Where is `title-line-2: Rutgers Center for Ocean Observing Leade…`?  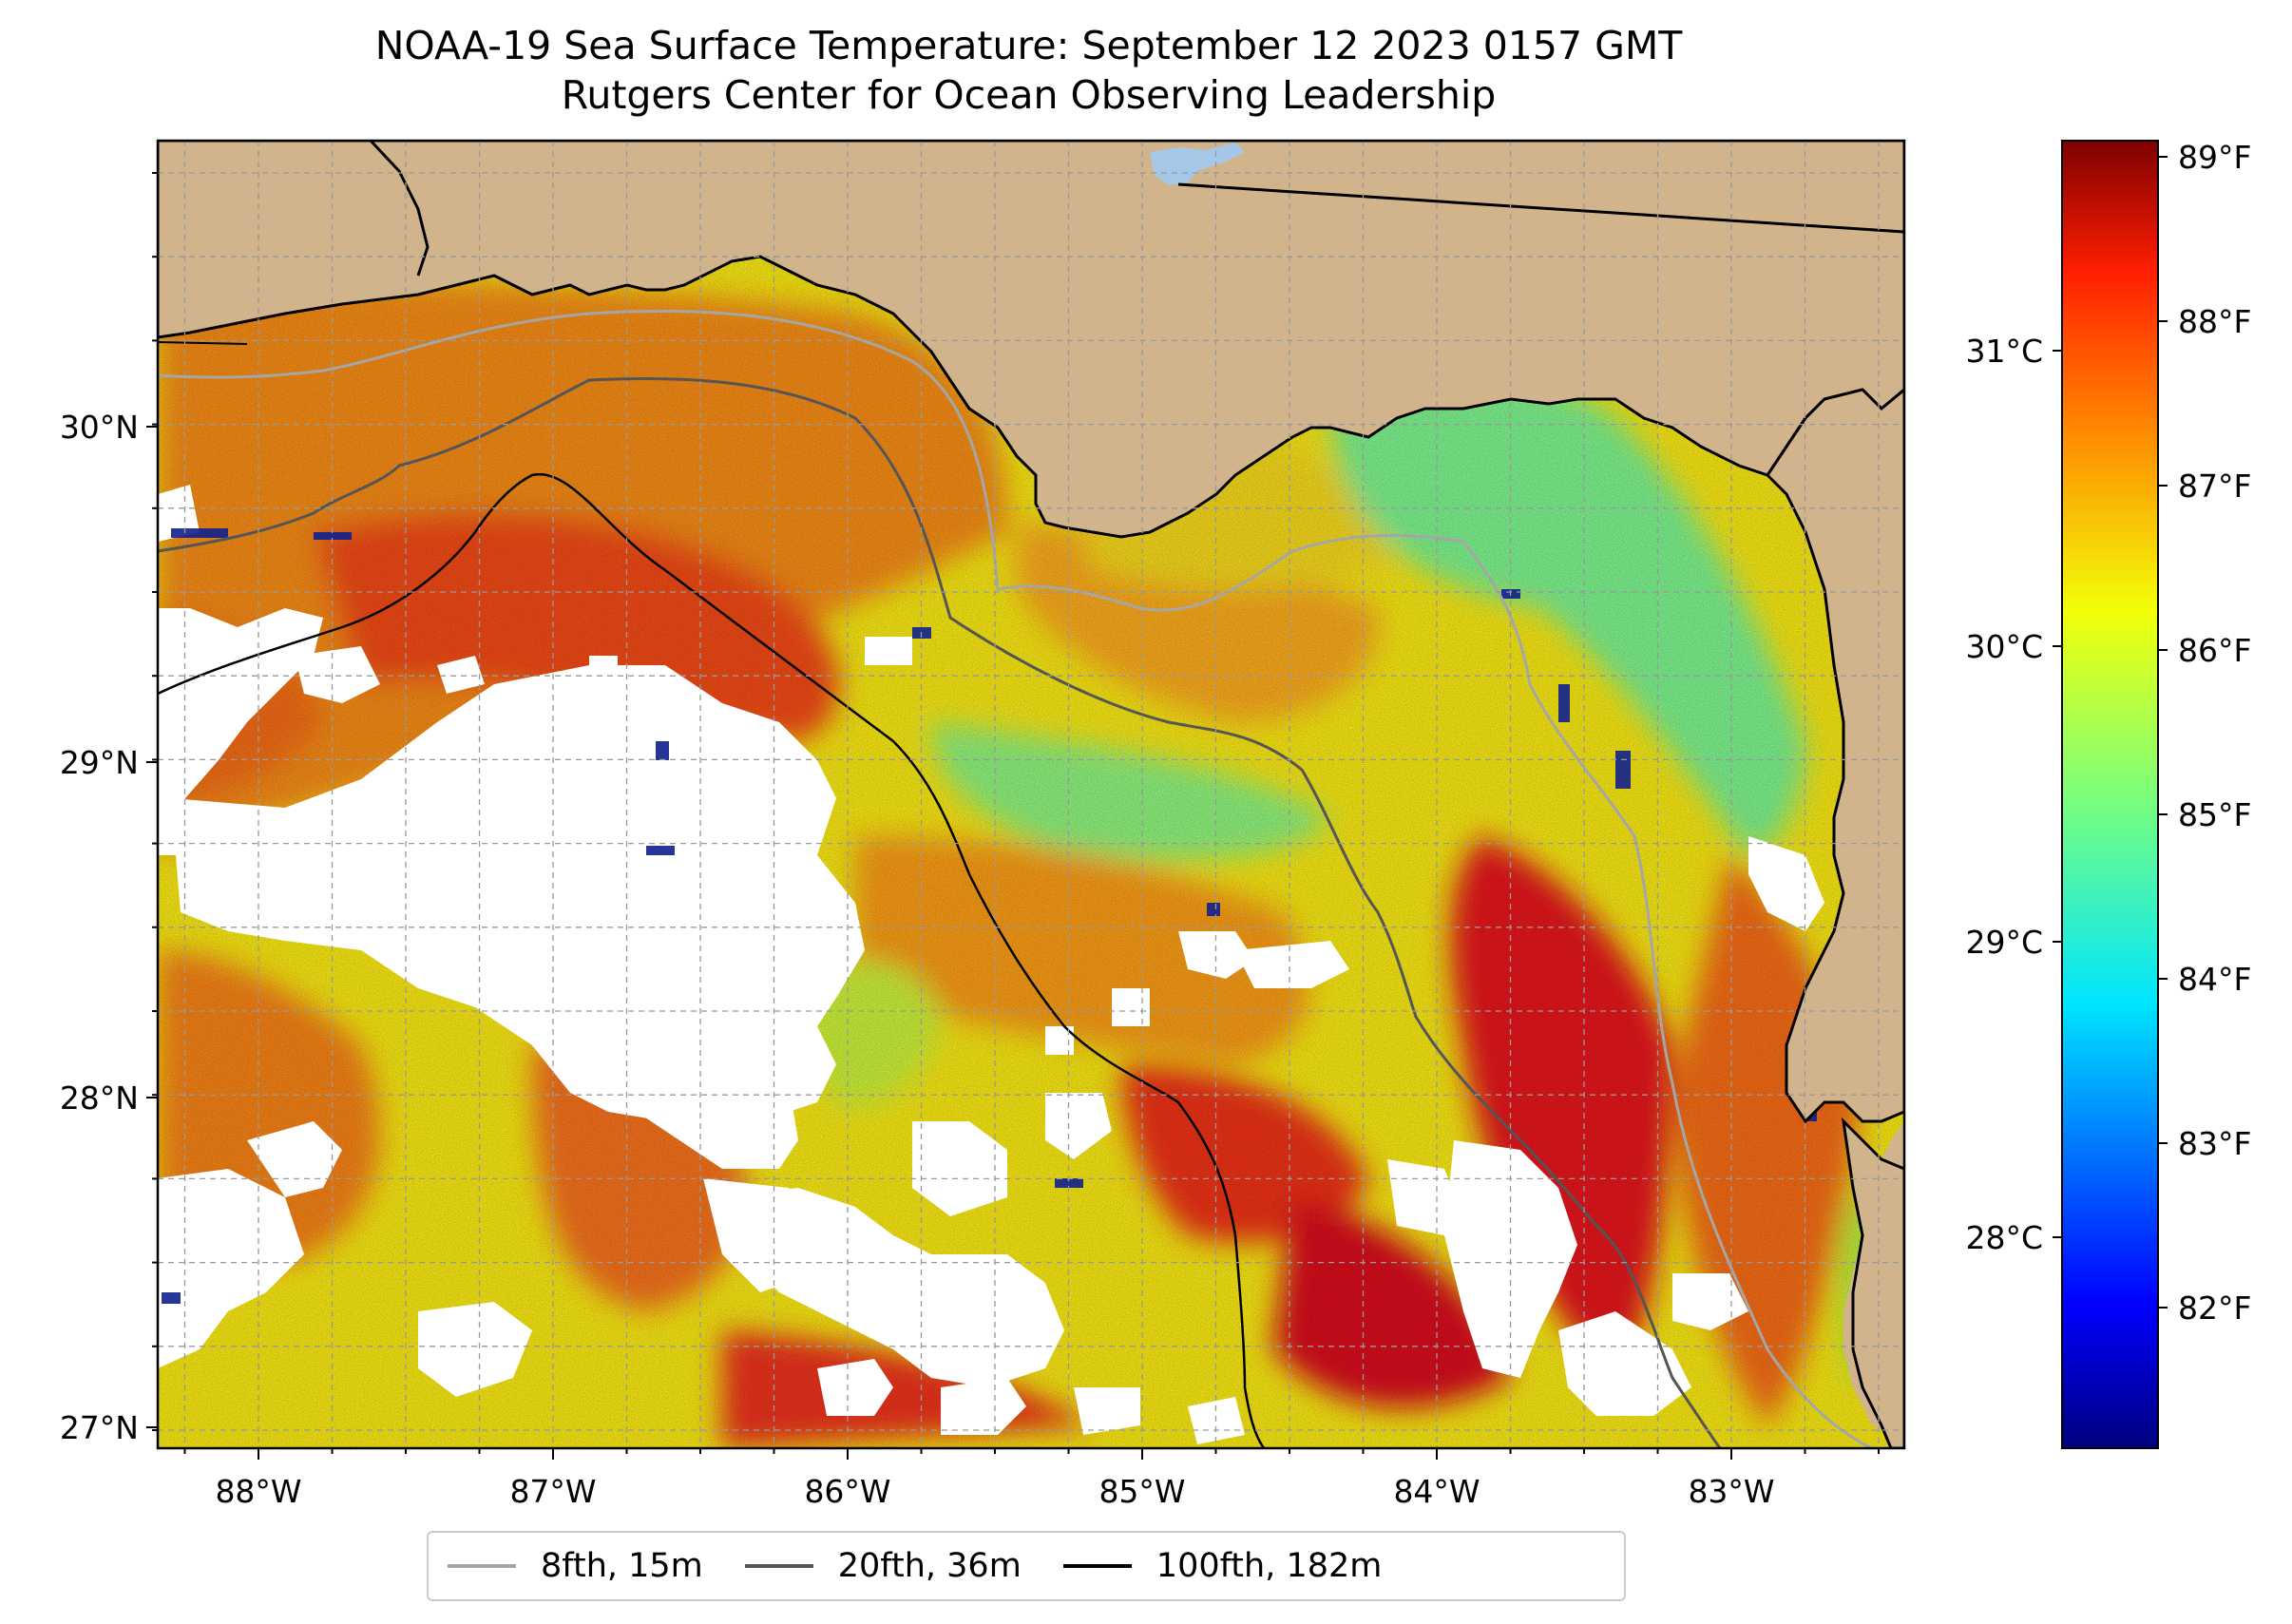
title-line-2: Rutgers Center for Ocean Observing Leade… is located at coordinates (1029, 95).